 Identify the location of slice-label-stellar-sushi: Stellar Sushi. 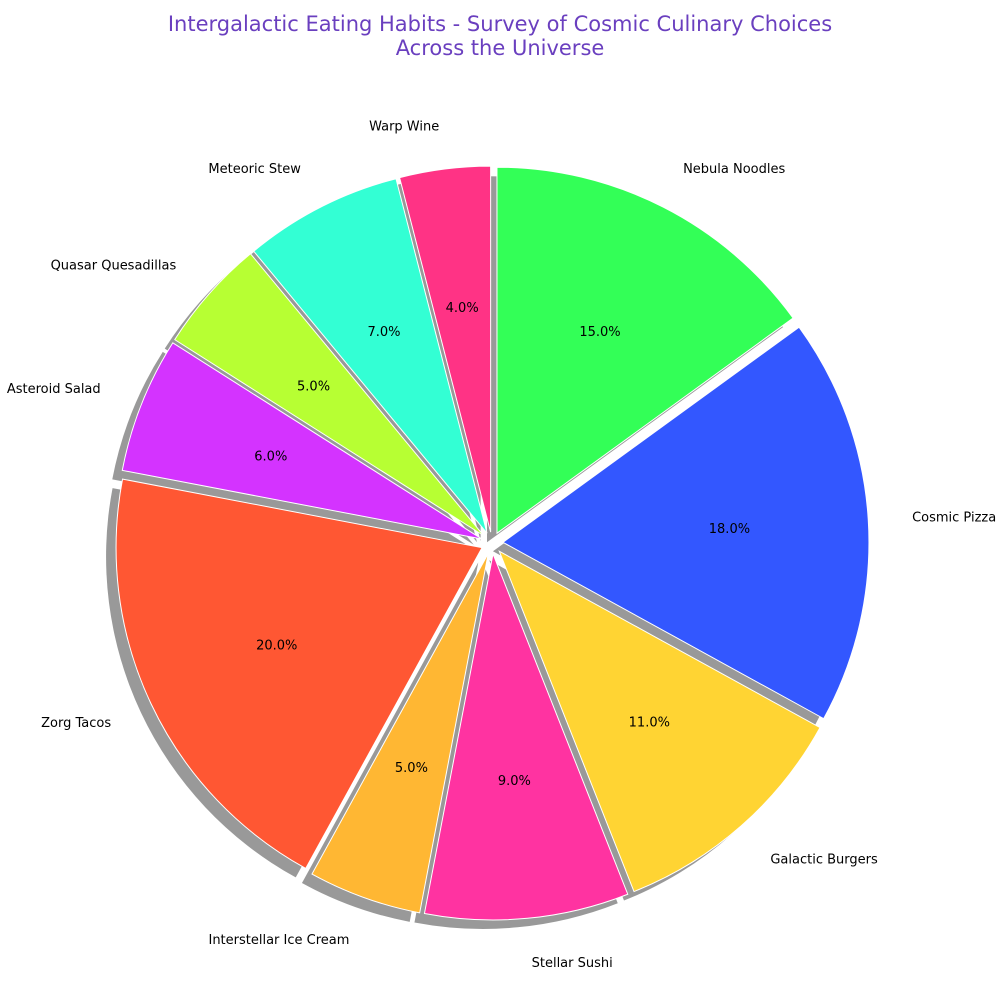
(572, 963).